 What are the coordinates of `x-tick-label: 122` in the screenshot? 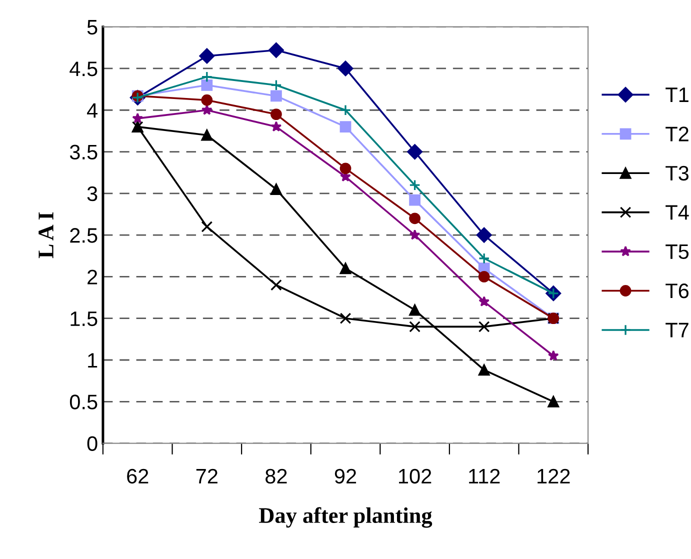 It's located at (554, 476).